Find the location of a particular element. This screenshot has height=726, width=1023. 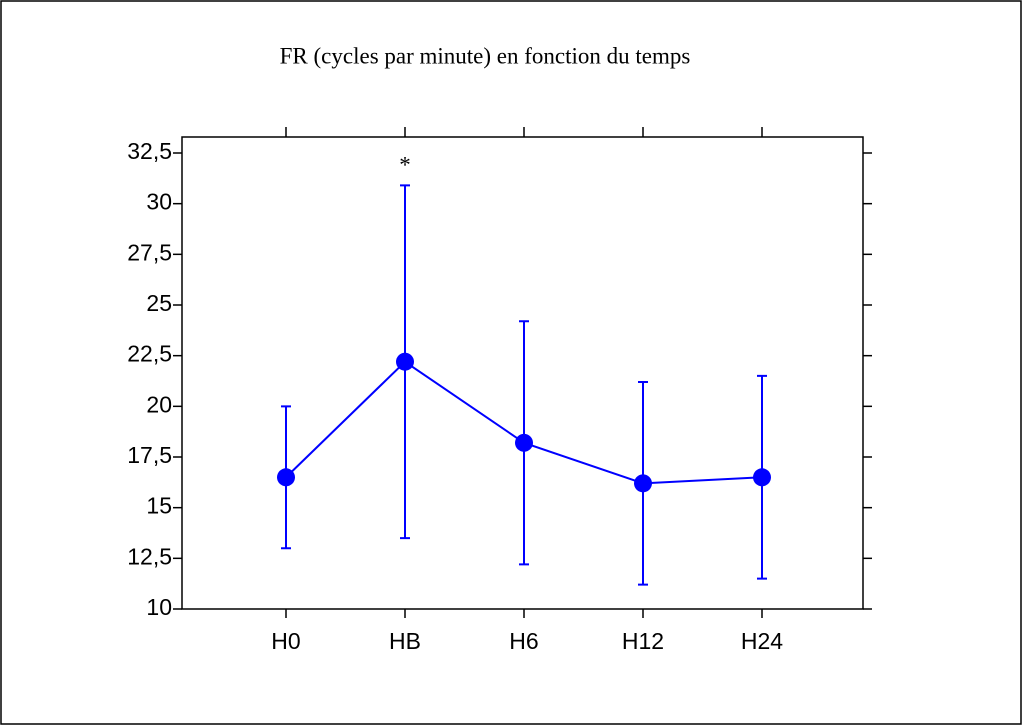

x-tick-label: H0 is located at coordinates (285, 641).